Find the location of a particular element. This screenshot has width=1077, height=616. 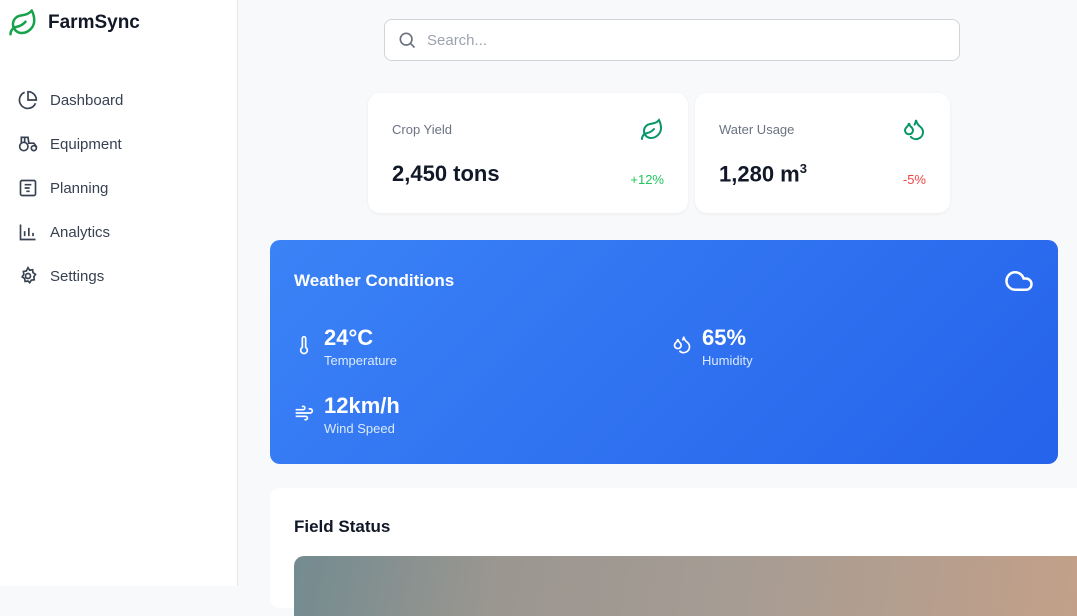

pie-chart-icon is located at coordinates (28, 100).